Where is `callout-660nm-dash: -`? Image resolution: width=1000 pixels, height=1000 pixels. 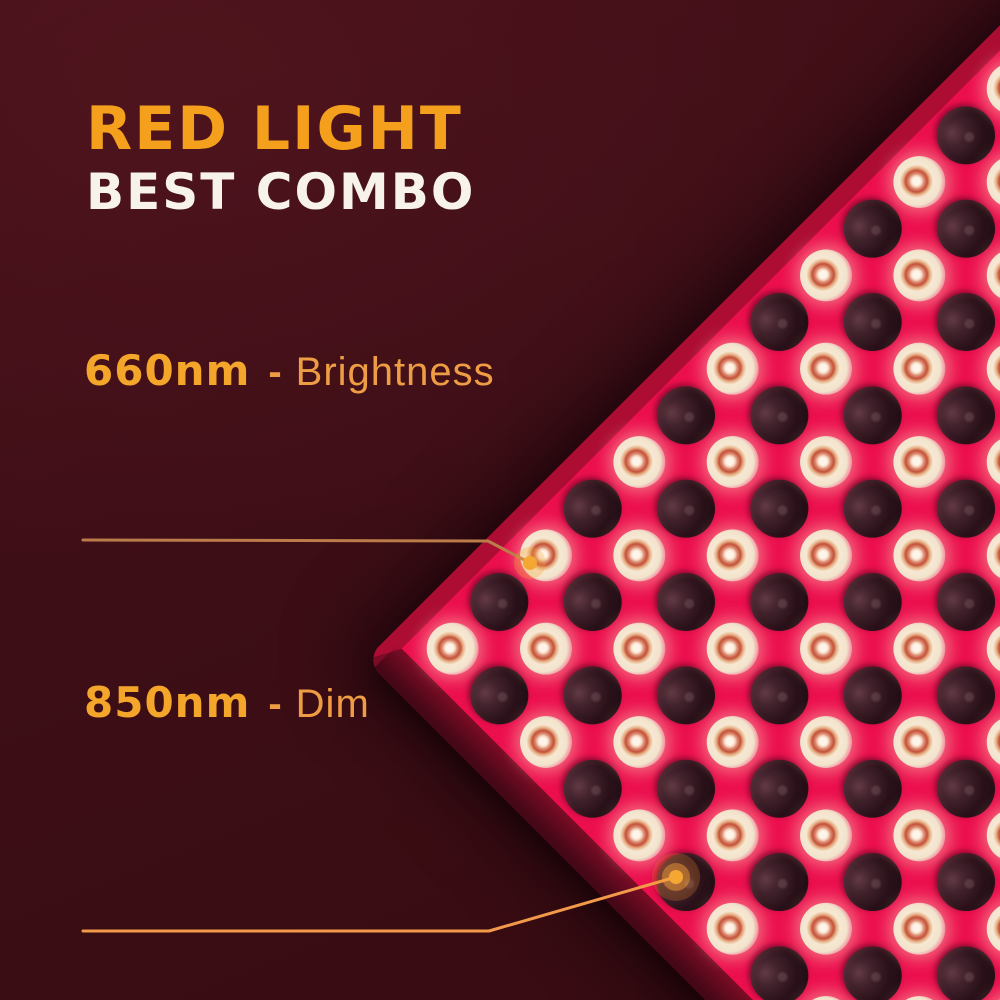 callout-660nm-dash: - is located at coordinates (275, 372).